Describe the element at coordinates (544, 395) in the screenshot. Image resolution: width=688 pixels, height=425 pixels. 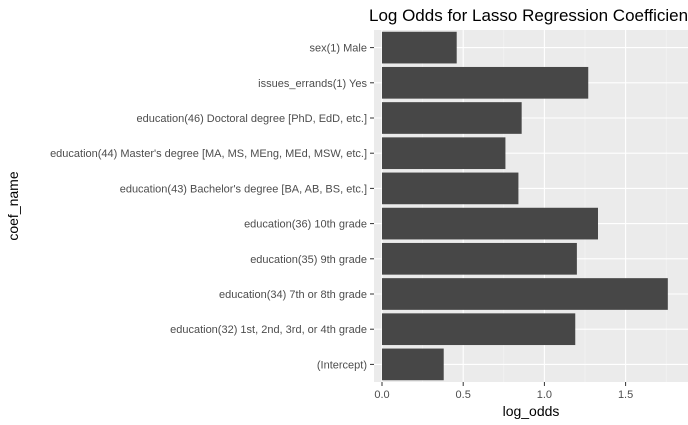
I see `x-tick-label: 1.0` at that location.